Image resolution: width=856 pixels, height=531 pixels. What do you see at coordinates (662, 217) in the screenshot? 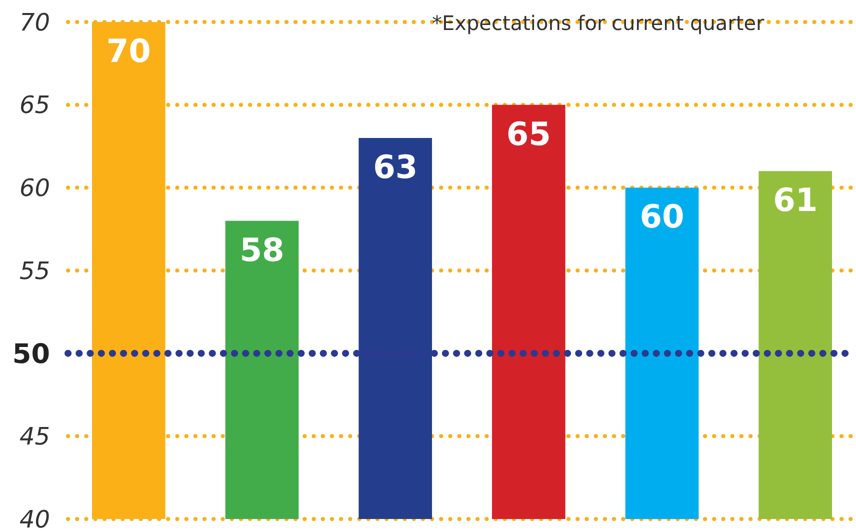
I see `data-label: 60` at bounding box center [662, 217].